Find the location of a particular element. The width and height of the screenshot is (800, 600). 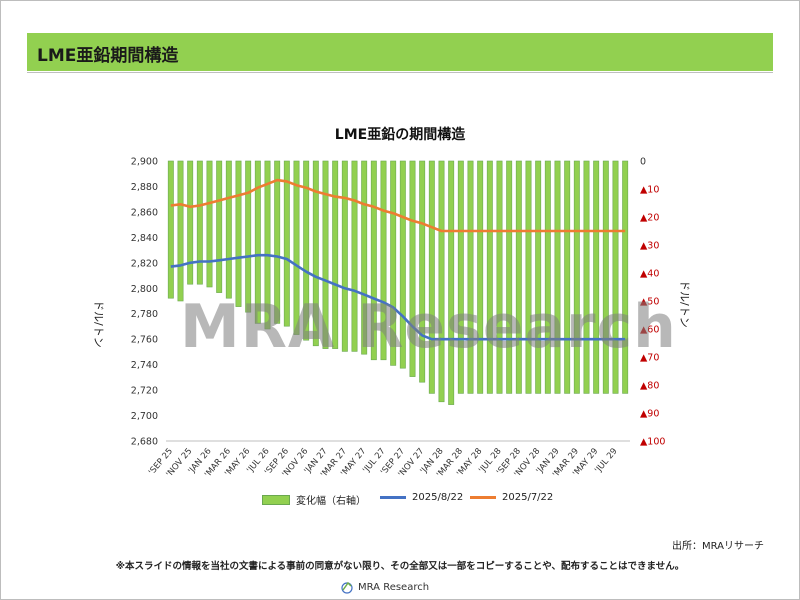

y-tick-left-label: 2,700 is located at coordinates (144, 416).